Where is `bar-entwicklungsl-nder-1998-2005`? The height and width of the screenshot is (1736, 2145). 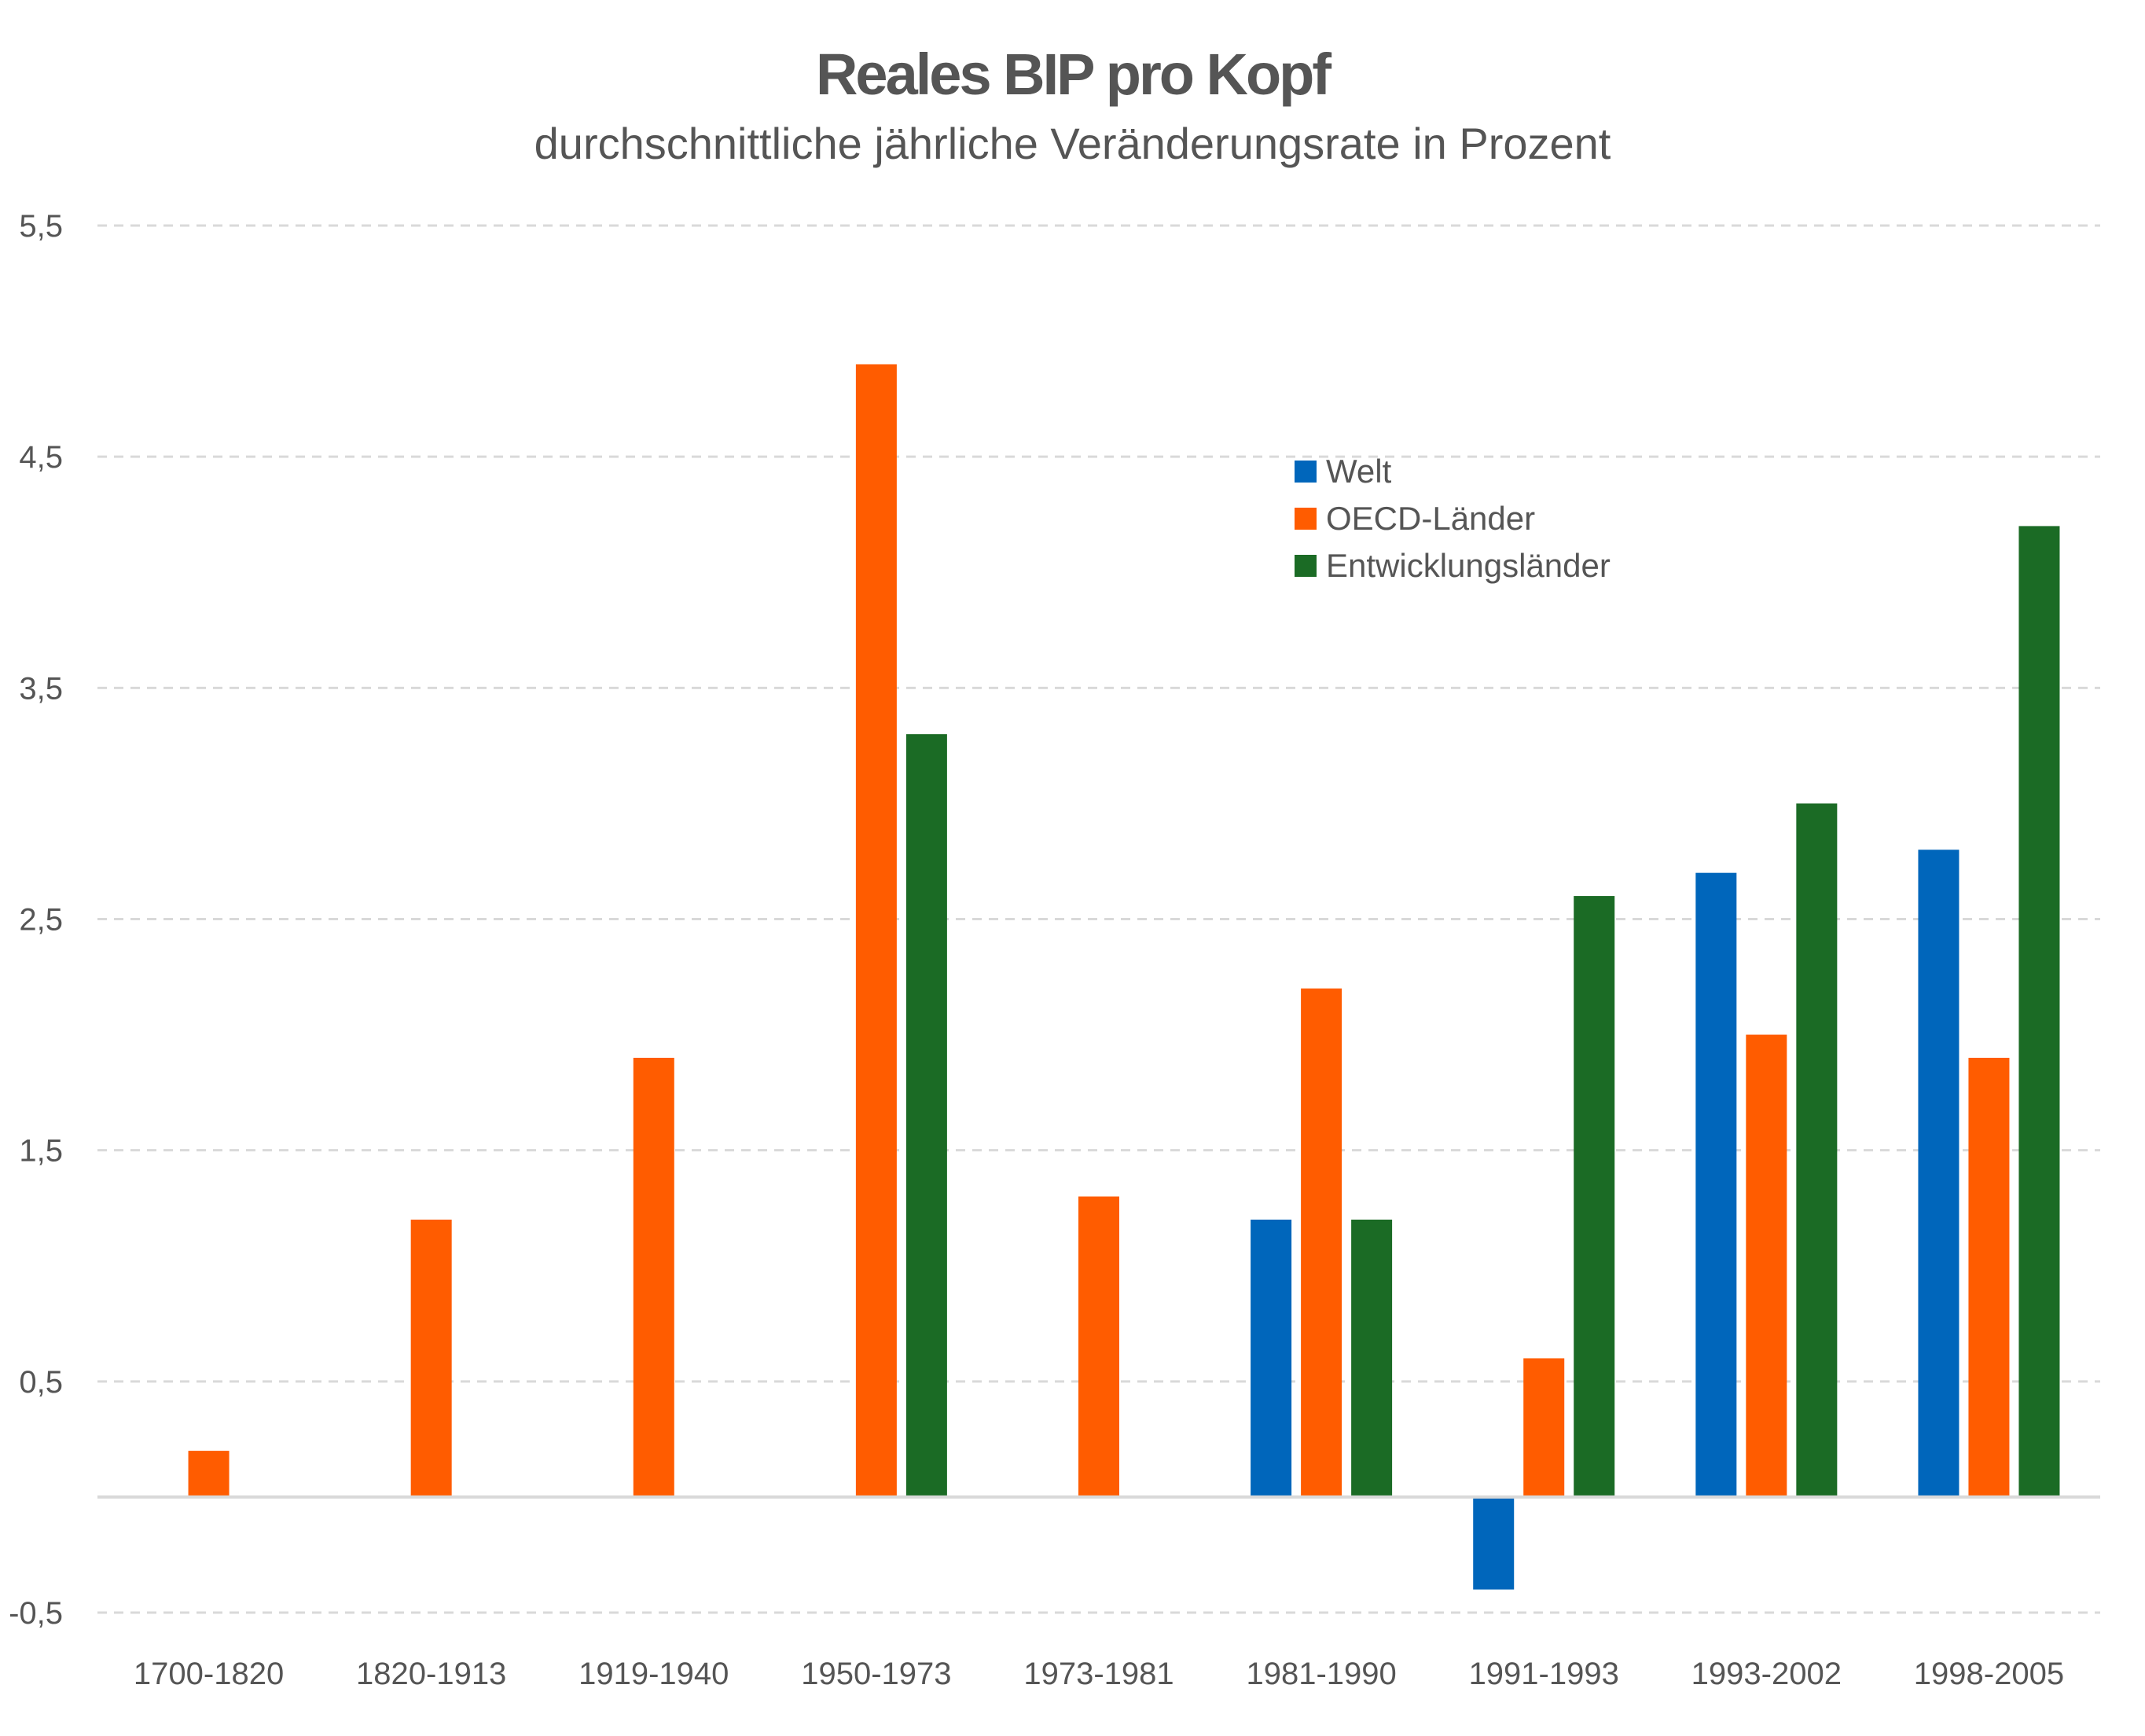 bar-entwicklungsl-nder-1998-2005 is located at coordinates (2039, 1011).